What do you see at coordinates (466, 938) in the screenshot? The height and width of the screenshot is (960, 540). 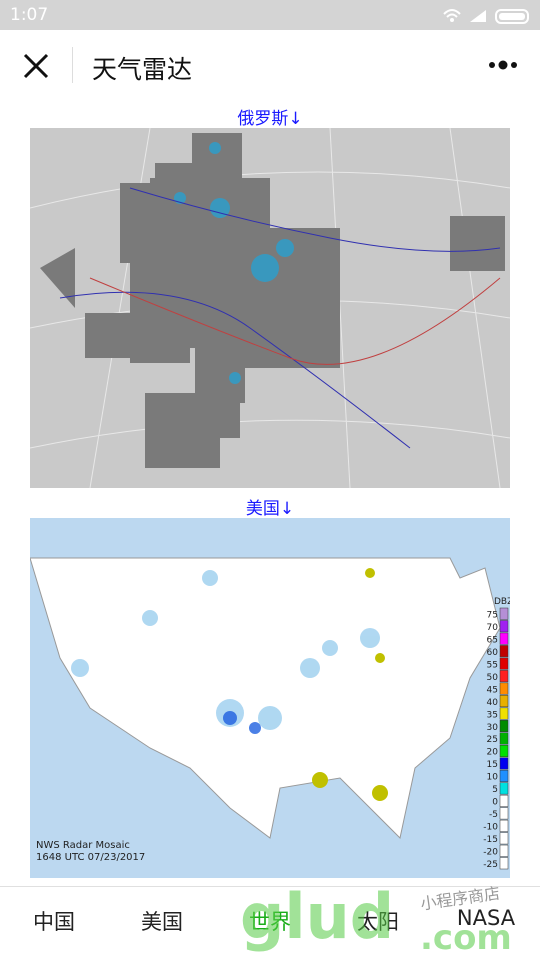 I see `watermark-domain: .com` at bounding box center [466, 938].